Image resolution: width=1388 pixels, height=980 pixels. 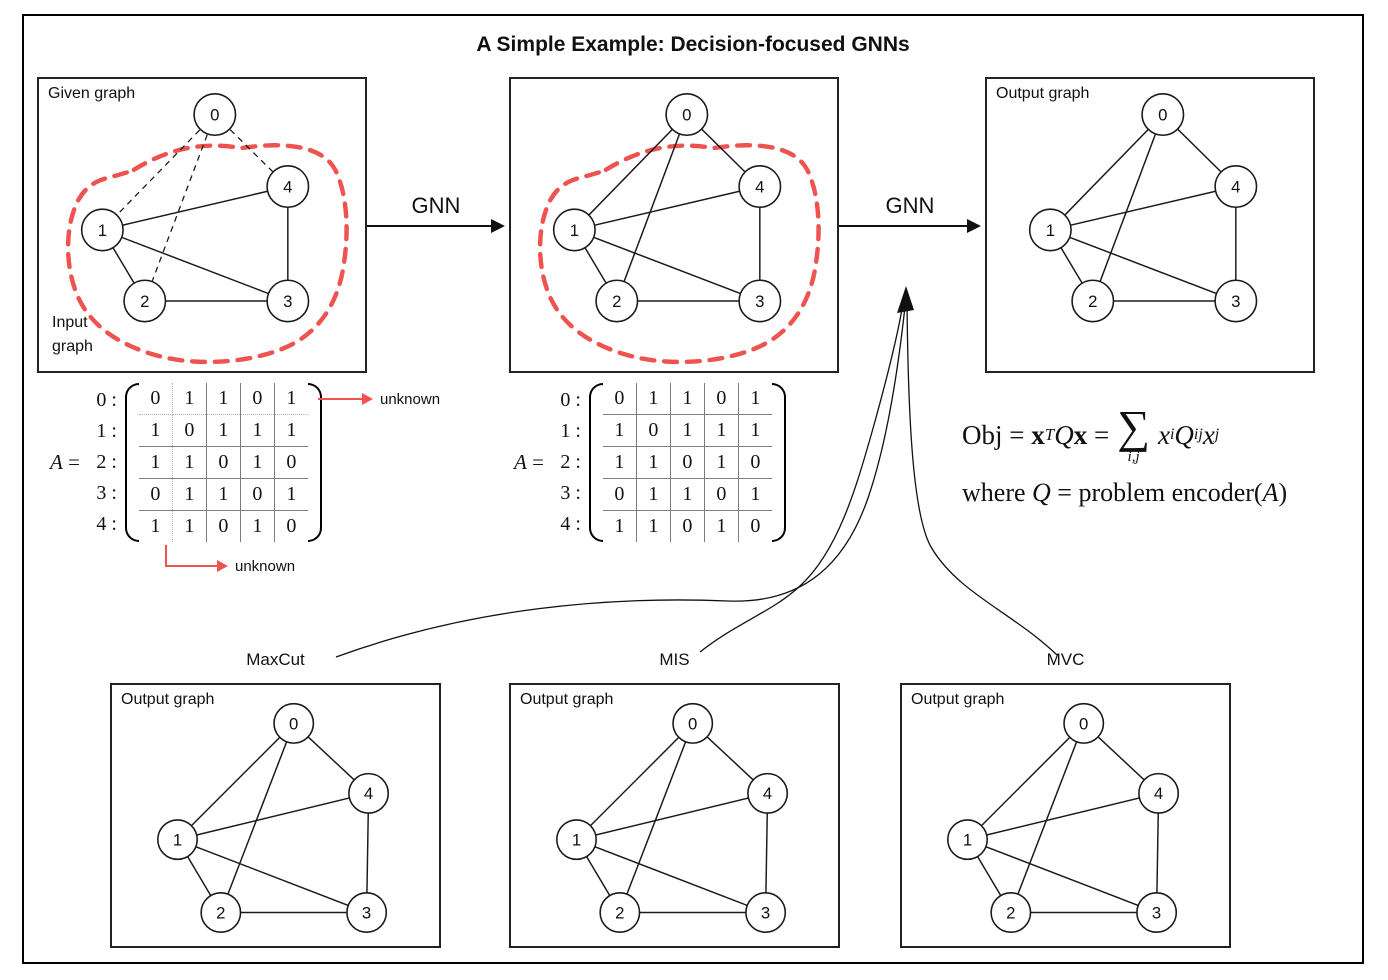 What do you see at coordinates (1043, 93) in the screenshot?
I see `output-graph-label: Output graph` at bounding box center [1043, 93].